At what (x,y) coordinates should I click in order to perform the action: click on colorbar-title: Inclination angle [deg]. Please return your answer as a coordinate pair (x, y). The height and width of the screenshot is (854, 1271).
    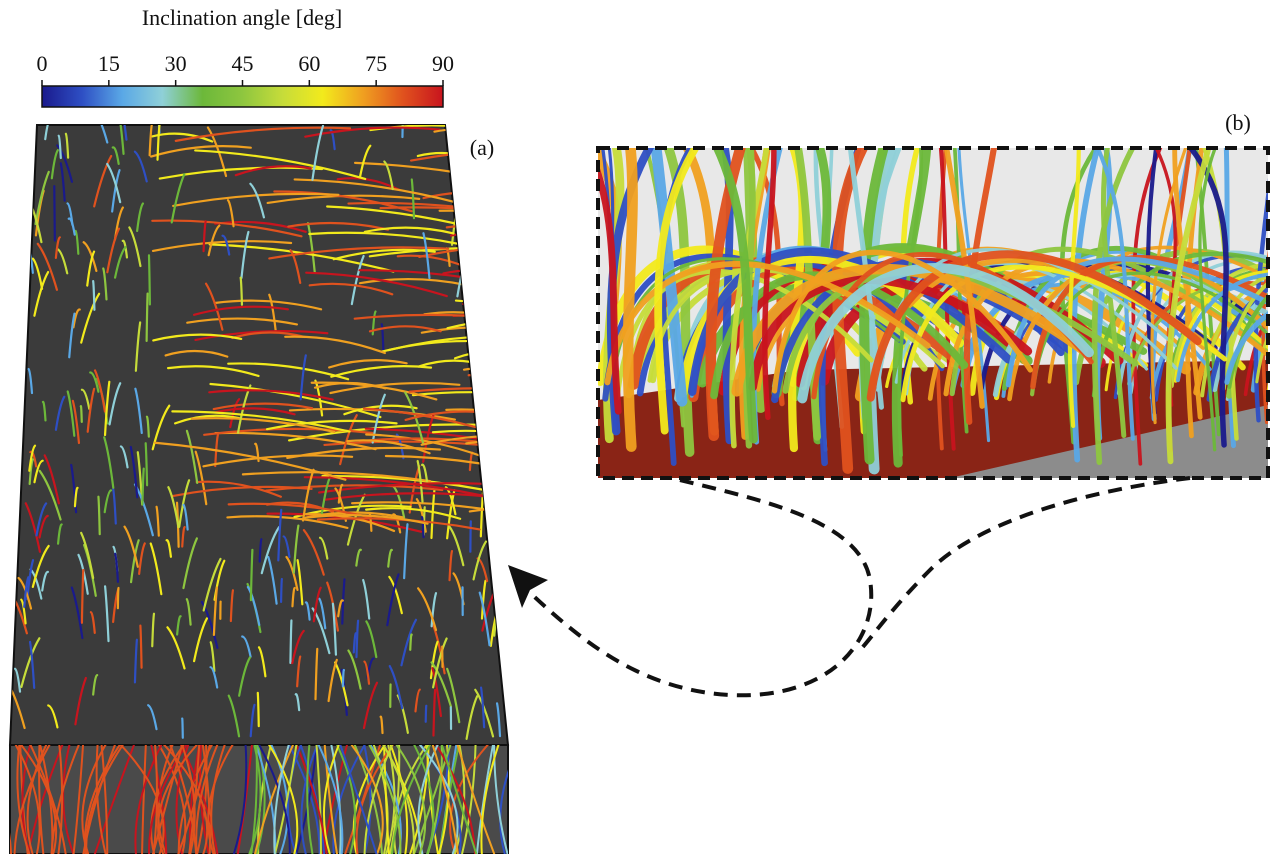
    Looking at the image, I should click on (242, 17).